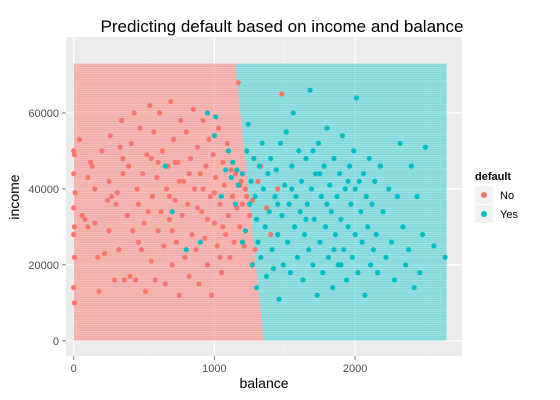 This screenshot has width=560, height=400. What do you see at coordinates (43, 114) in the screenshot?
I see `y-tick-label: 60000` at bounding box center [43, 114].